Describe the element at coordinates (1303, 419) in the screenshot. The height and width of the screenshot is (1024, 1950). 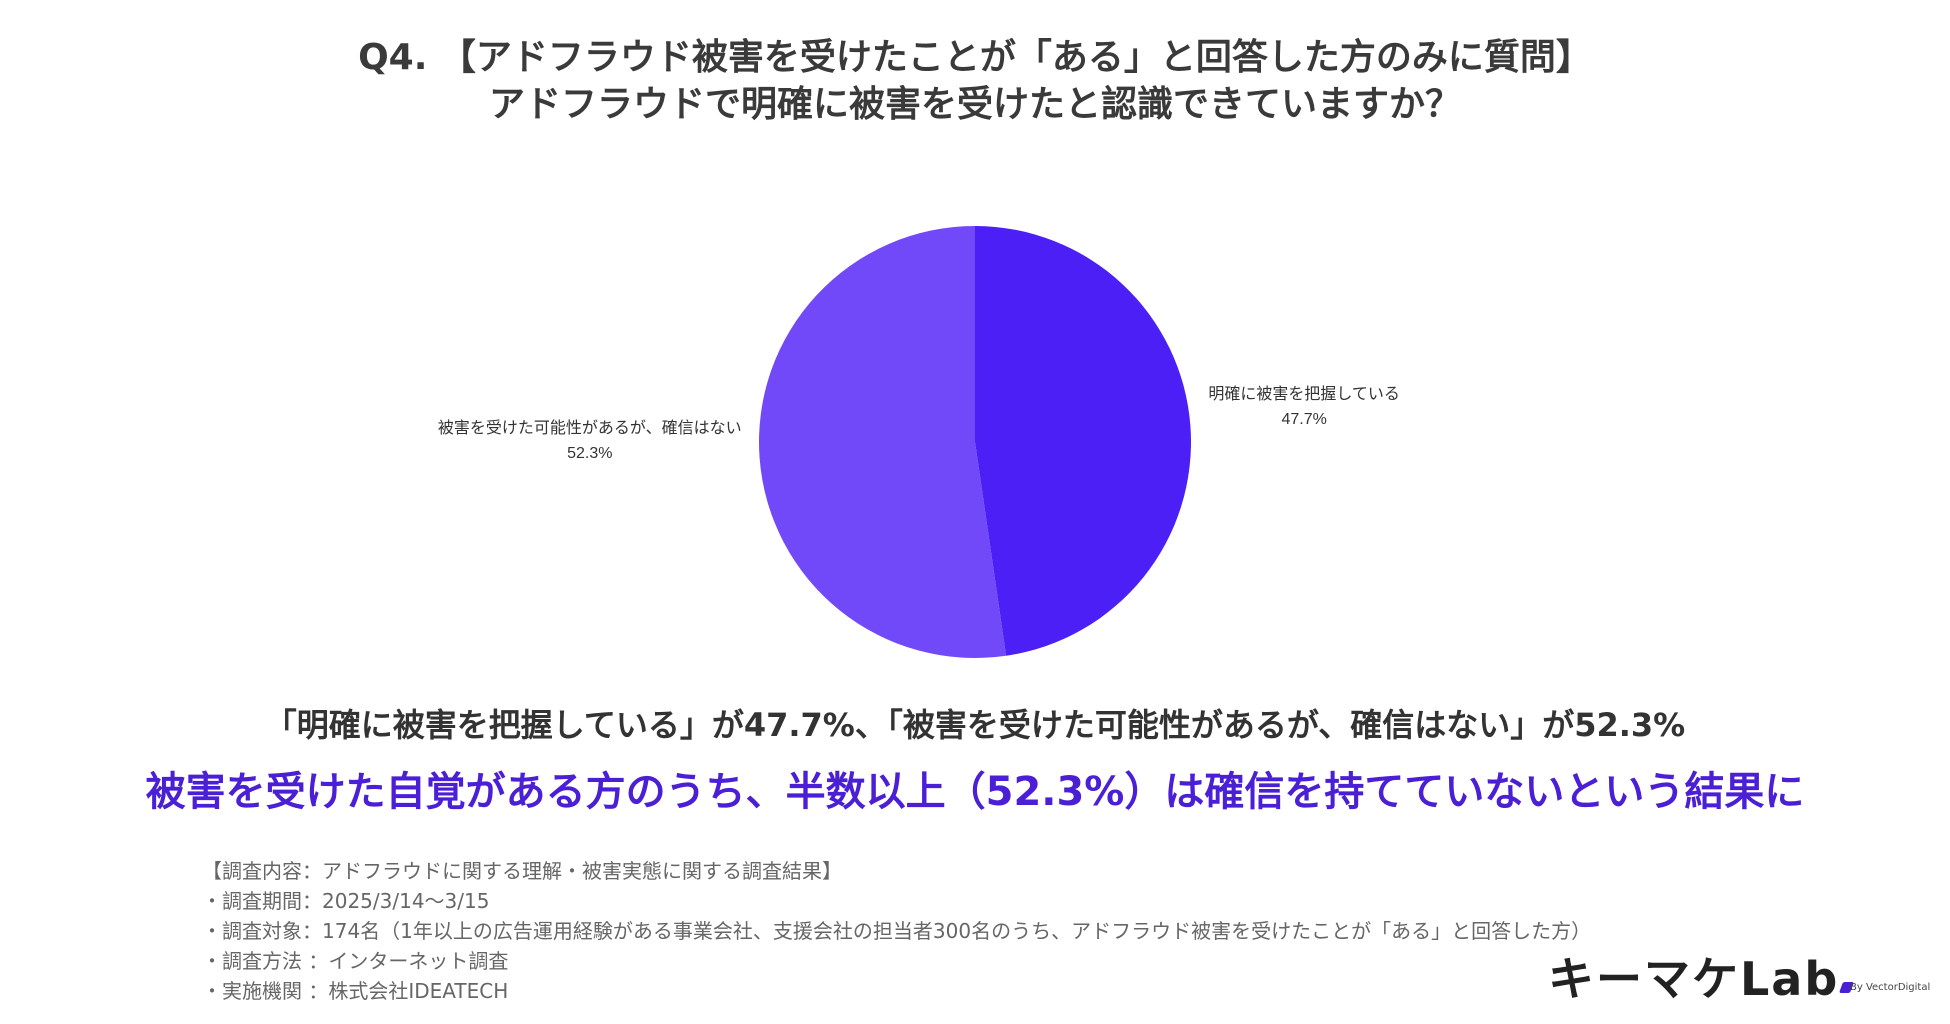
I see `pie-slice-value: 47.7%` at that location.